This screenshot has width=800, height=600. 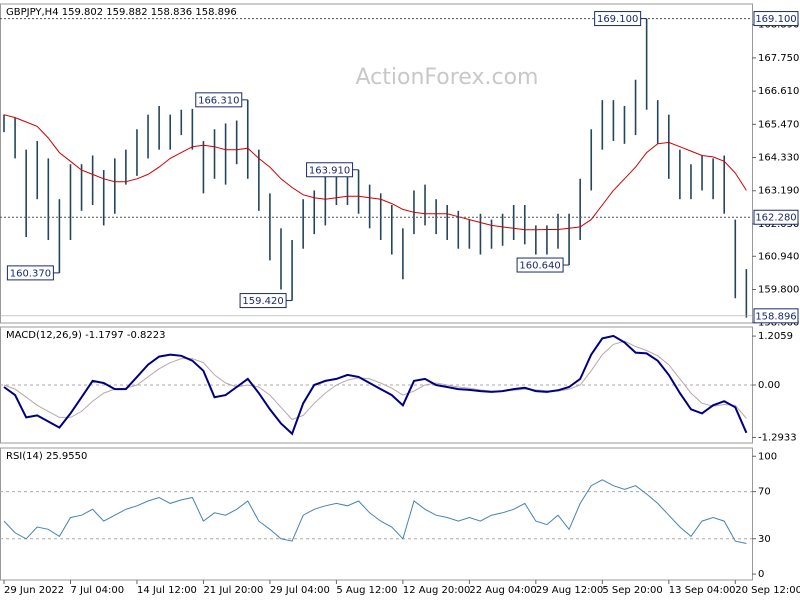 I want to click on x-tick-label: 5 Aug 12:00, so click(x=366, y=590).